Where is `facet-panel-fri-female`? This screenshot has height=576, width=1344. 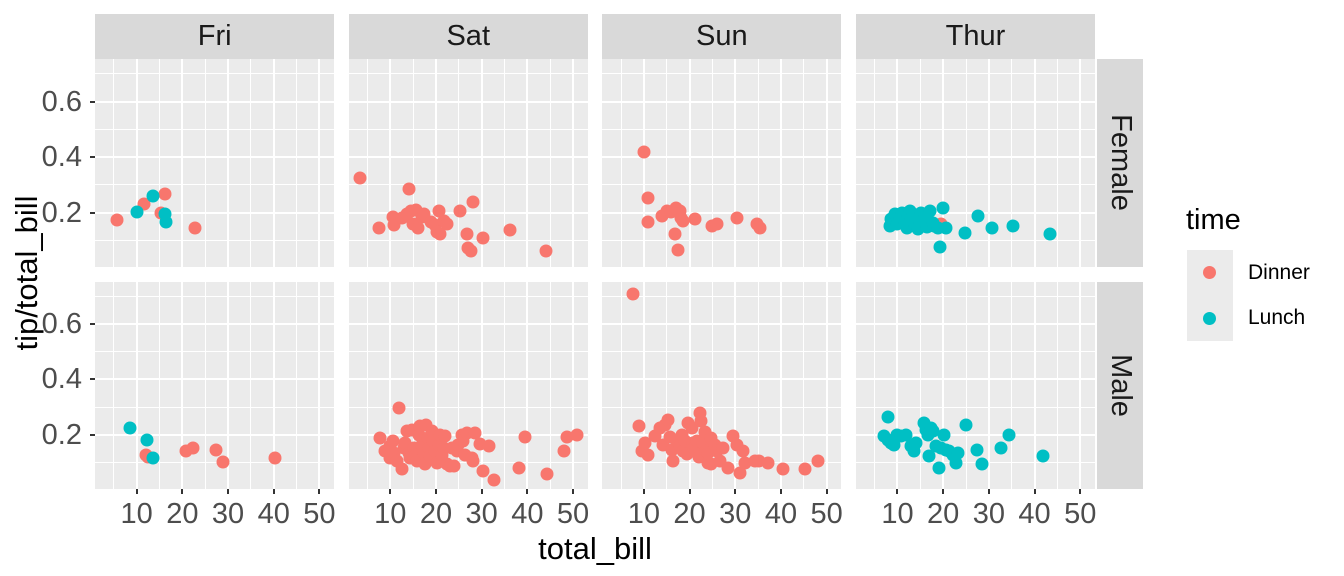 facet-panel-fri-female is located at coordinates (215, 162).